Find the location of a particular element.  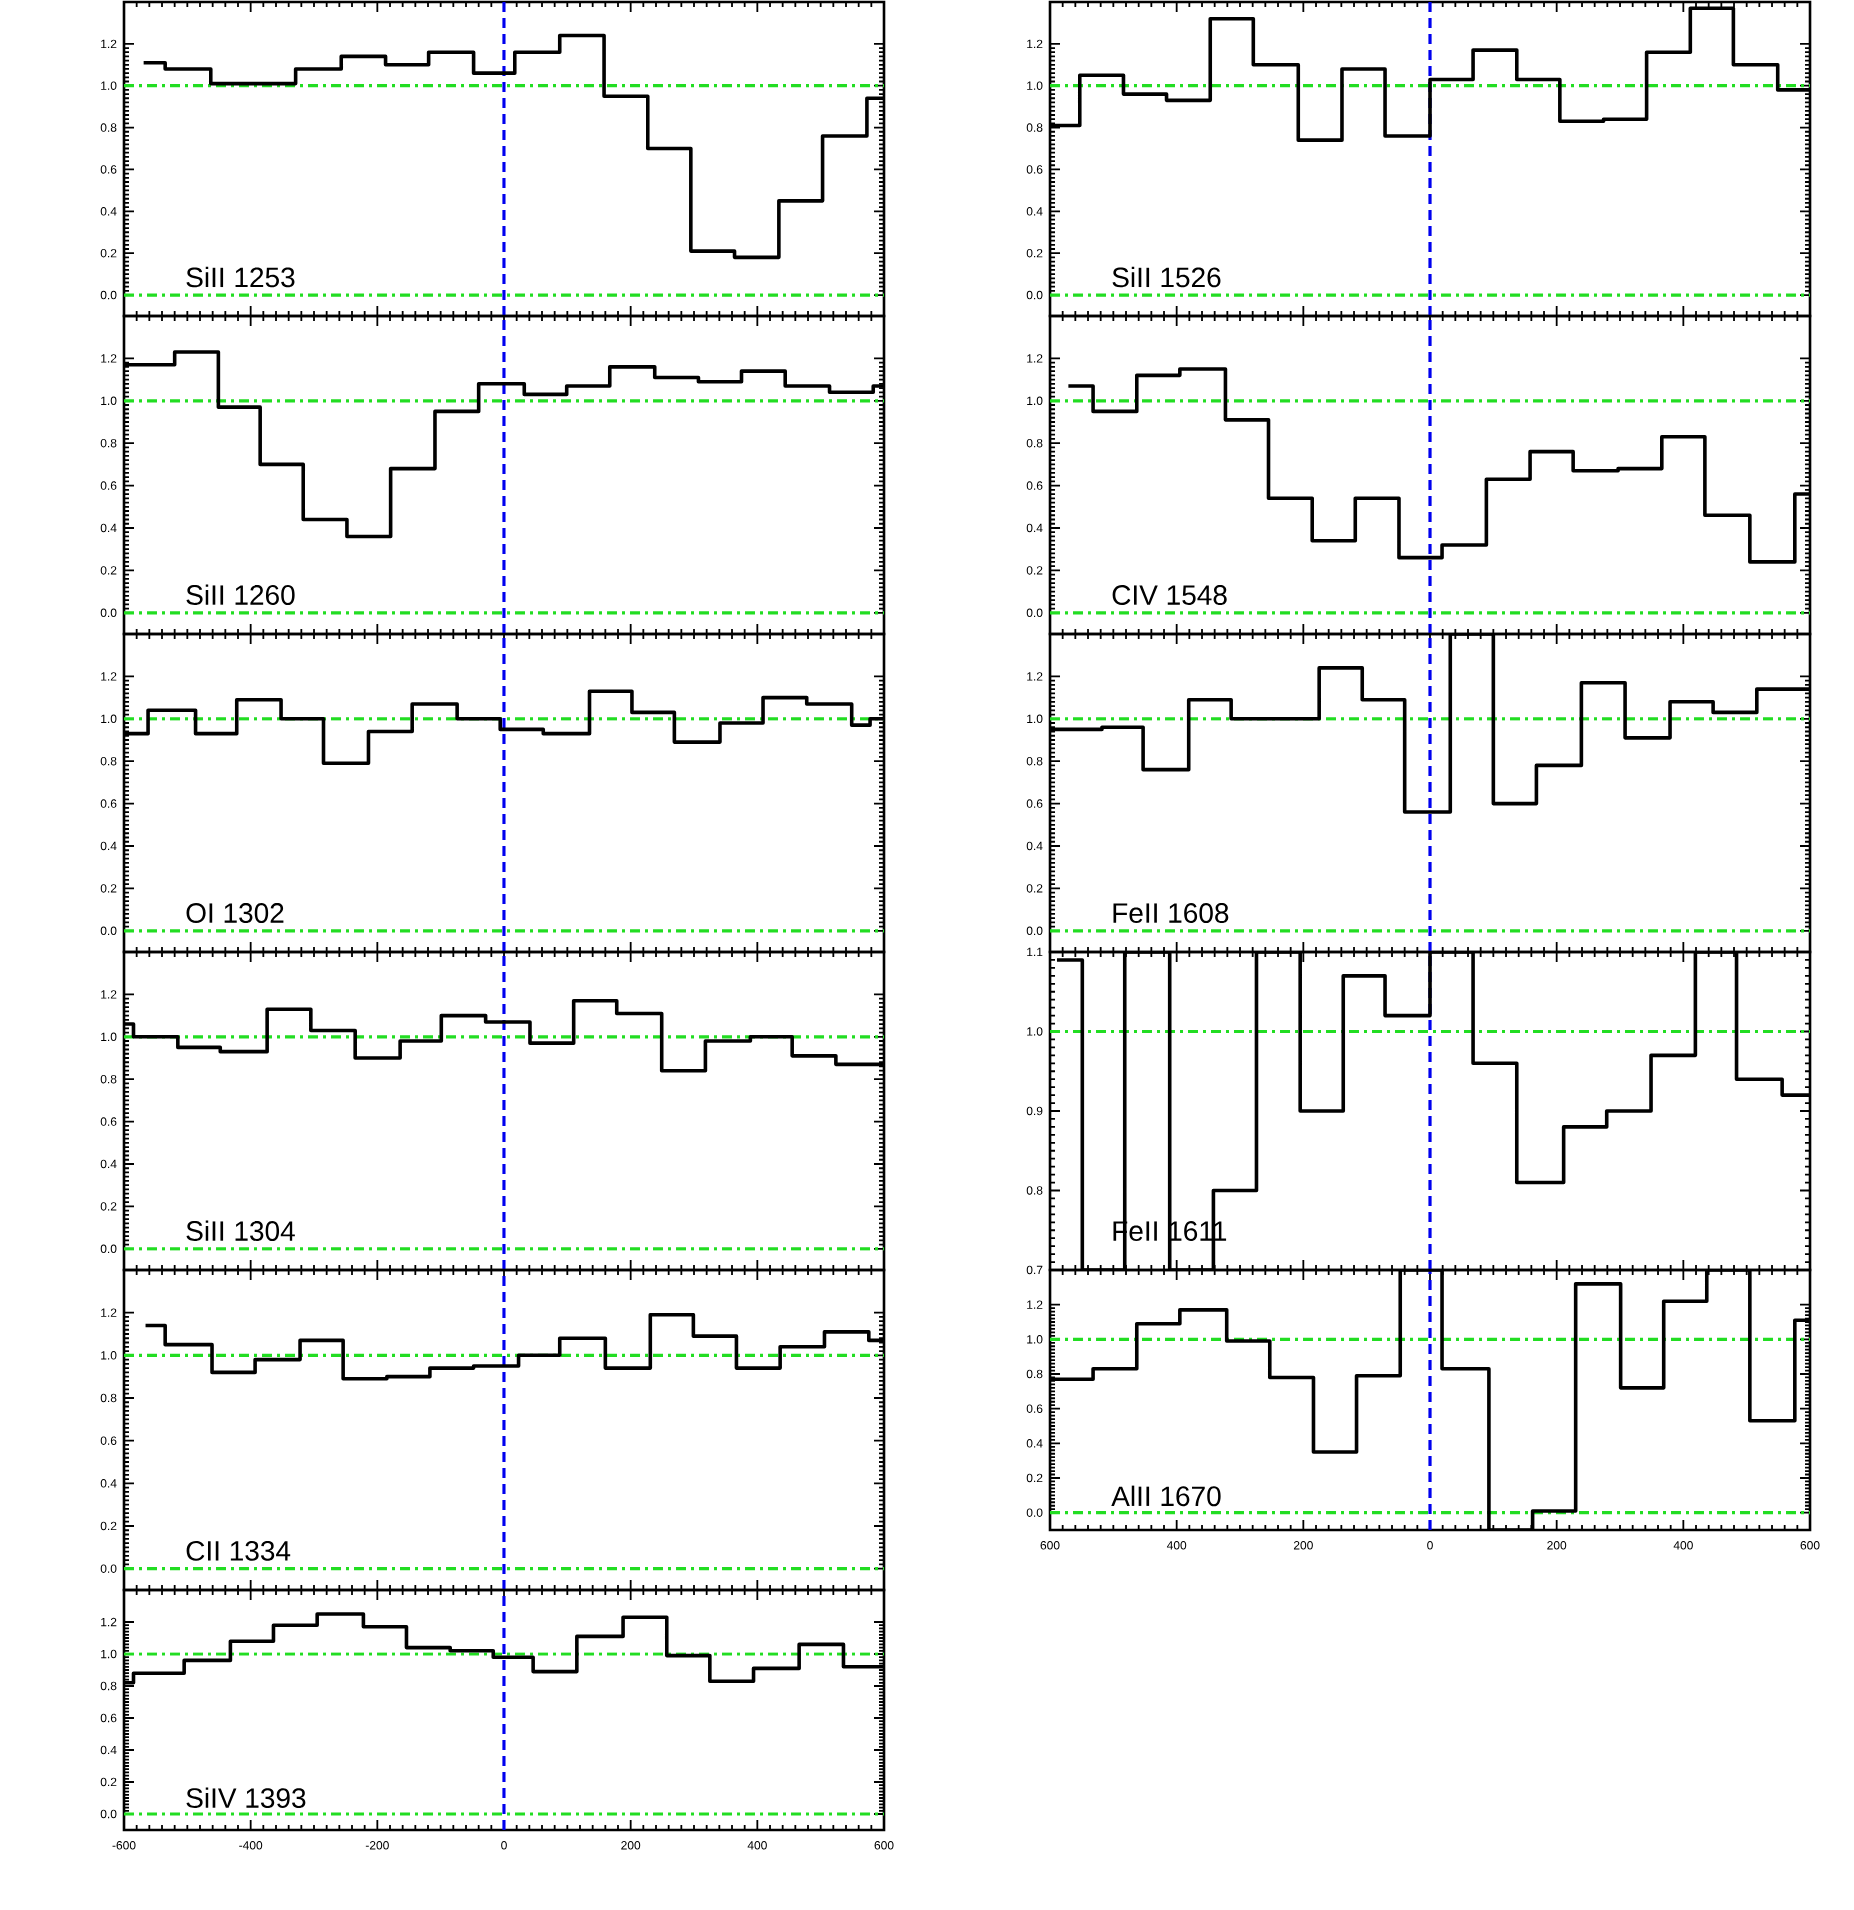

annotation: CII 1334 is located at coordinates (238, 1550).